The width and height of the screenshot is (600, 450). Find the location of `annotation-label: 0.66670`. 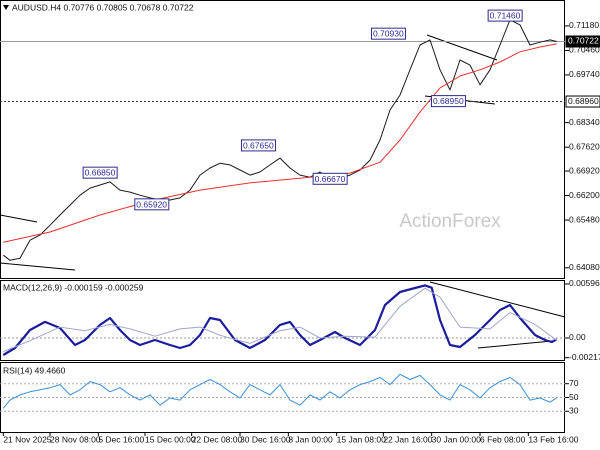

annotation-label: 0.66670 is located at coordinates (330, 179).